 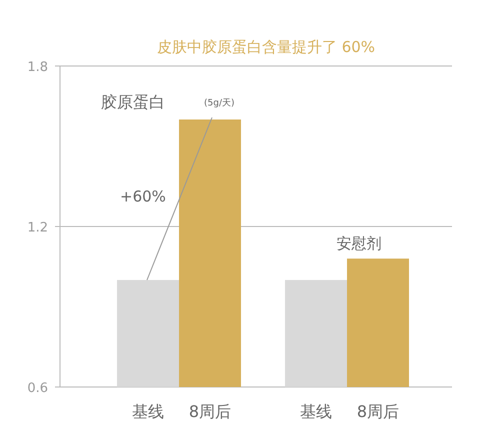 I want to click on chart-title: 皮肤中胶原蛋白含量提升了 60%, so click(x=266, y=47).